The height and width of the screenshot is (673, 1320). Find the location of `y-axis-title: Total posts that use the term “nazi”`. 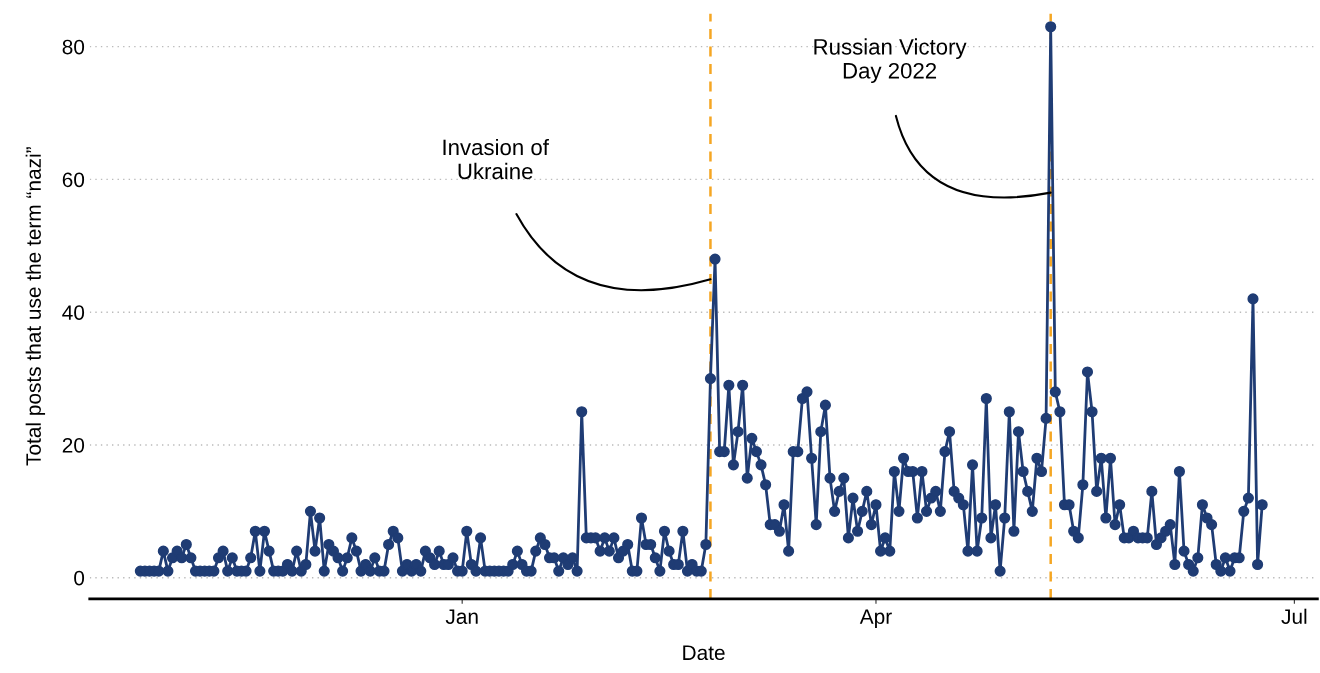

y-axis-title: Total posts that use the term “nazi” is located at coordinates (35, 306).